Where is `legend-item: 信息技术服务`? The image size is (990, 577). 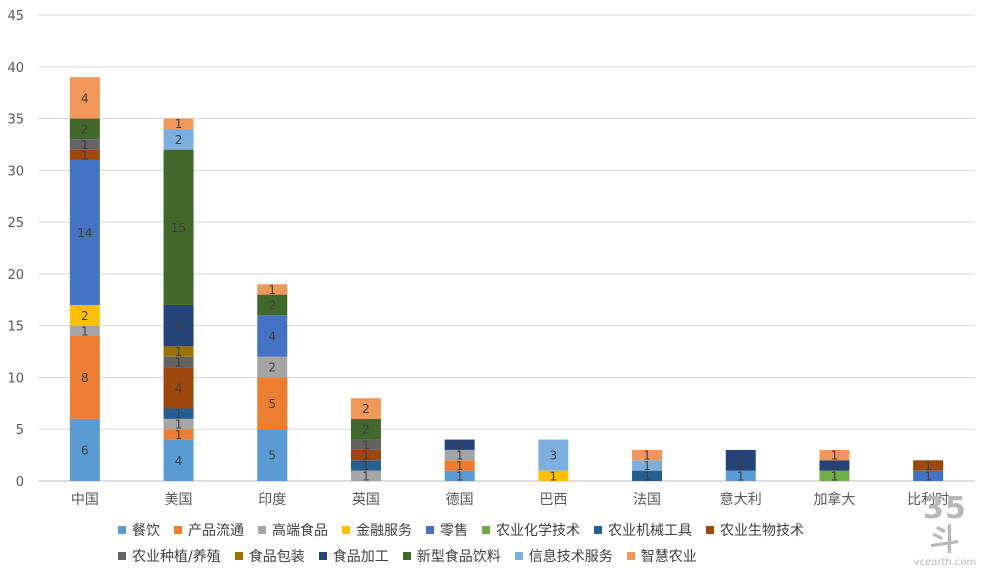
legend-item: 信息技术服务 is located at coordinates (563, 556).